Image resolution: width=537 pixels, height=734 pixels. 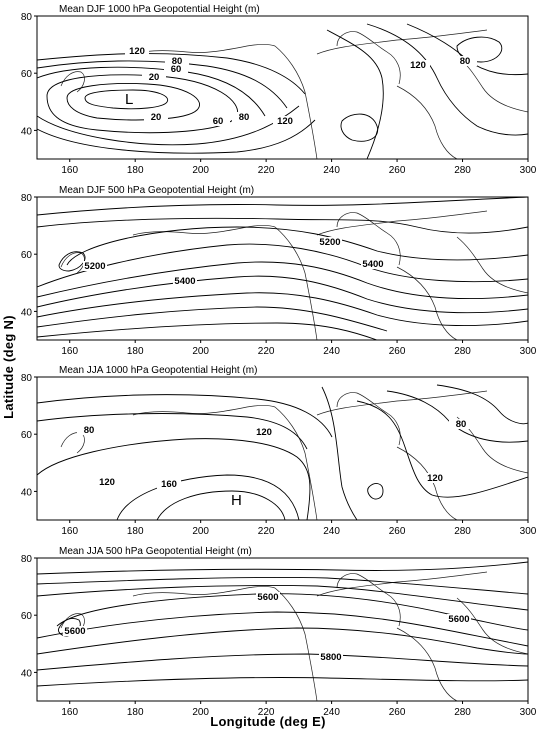 What do you see at coordinates (155, 551) in the screenshot?
I see `panel-title: Mean JJA 500 hPa Geopotential Height (m)` at bounding box center [155, 551].